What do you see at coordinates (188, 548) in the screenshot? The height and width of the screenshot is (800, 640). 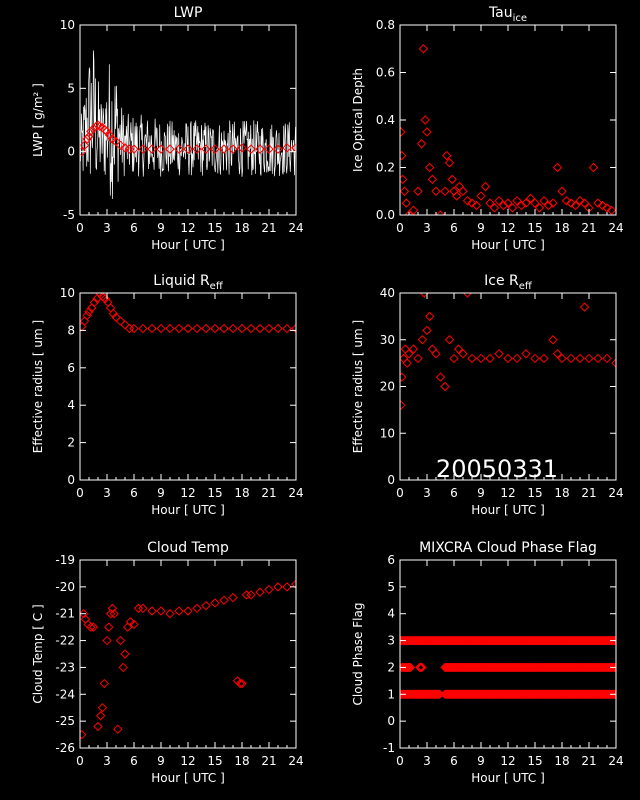 I see `chart-title: Cloud Temp` at bounding box center [188, 548].